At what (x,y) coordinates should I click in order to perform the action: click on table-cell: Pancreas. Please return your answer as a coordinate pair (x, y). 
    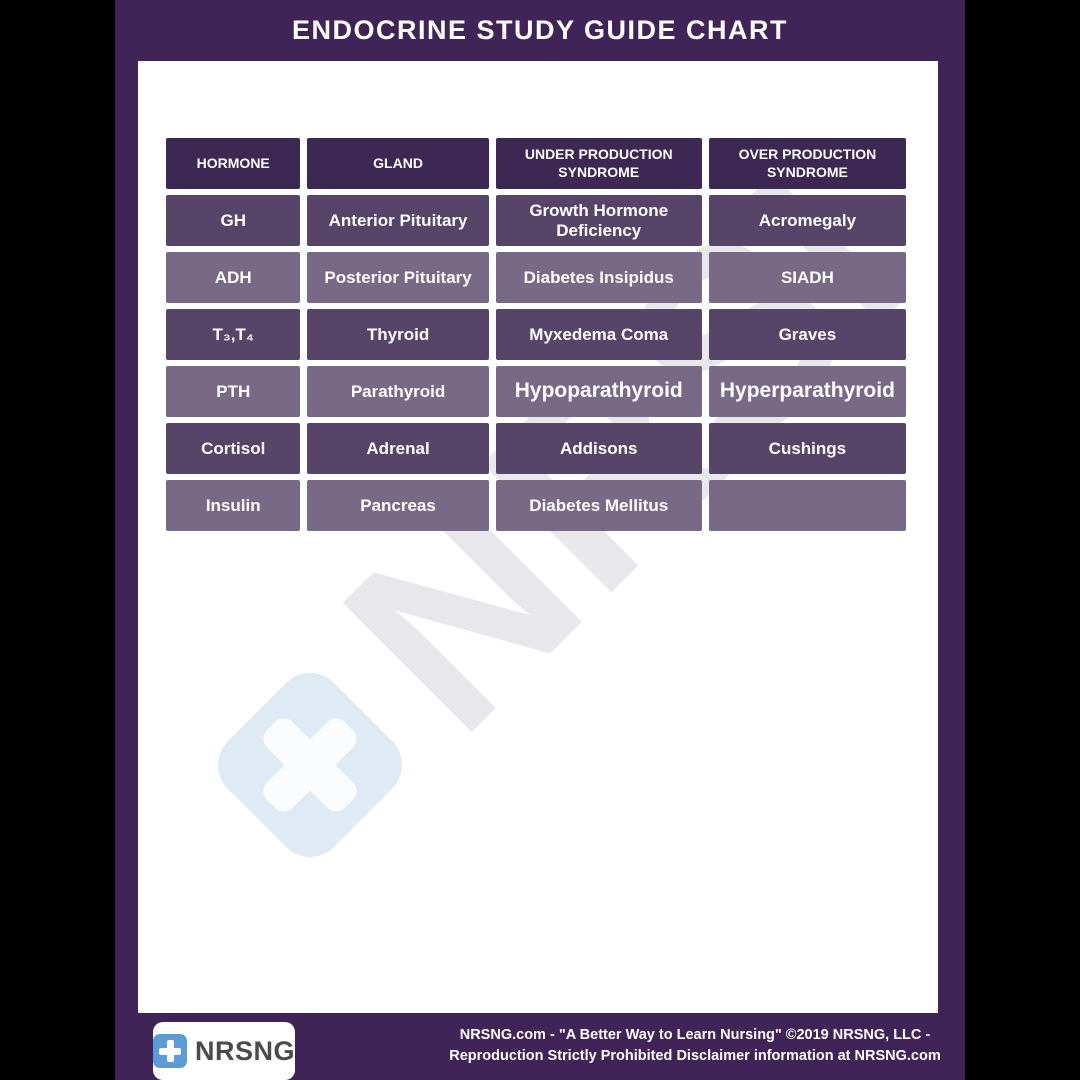
    Looking at the image, I should click on (398, 505).